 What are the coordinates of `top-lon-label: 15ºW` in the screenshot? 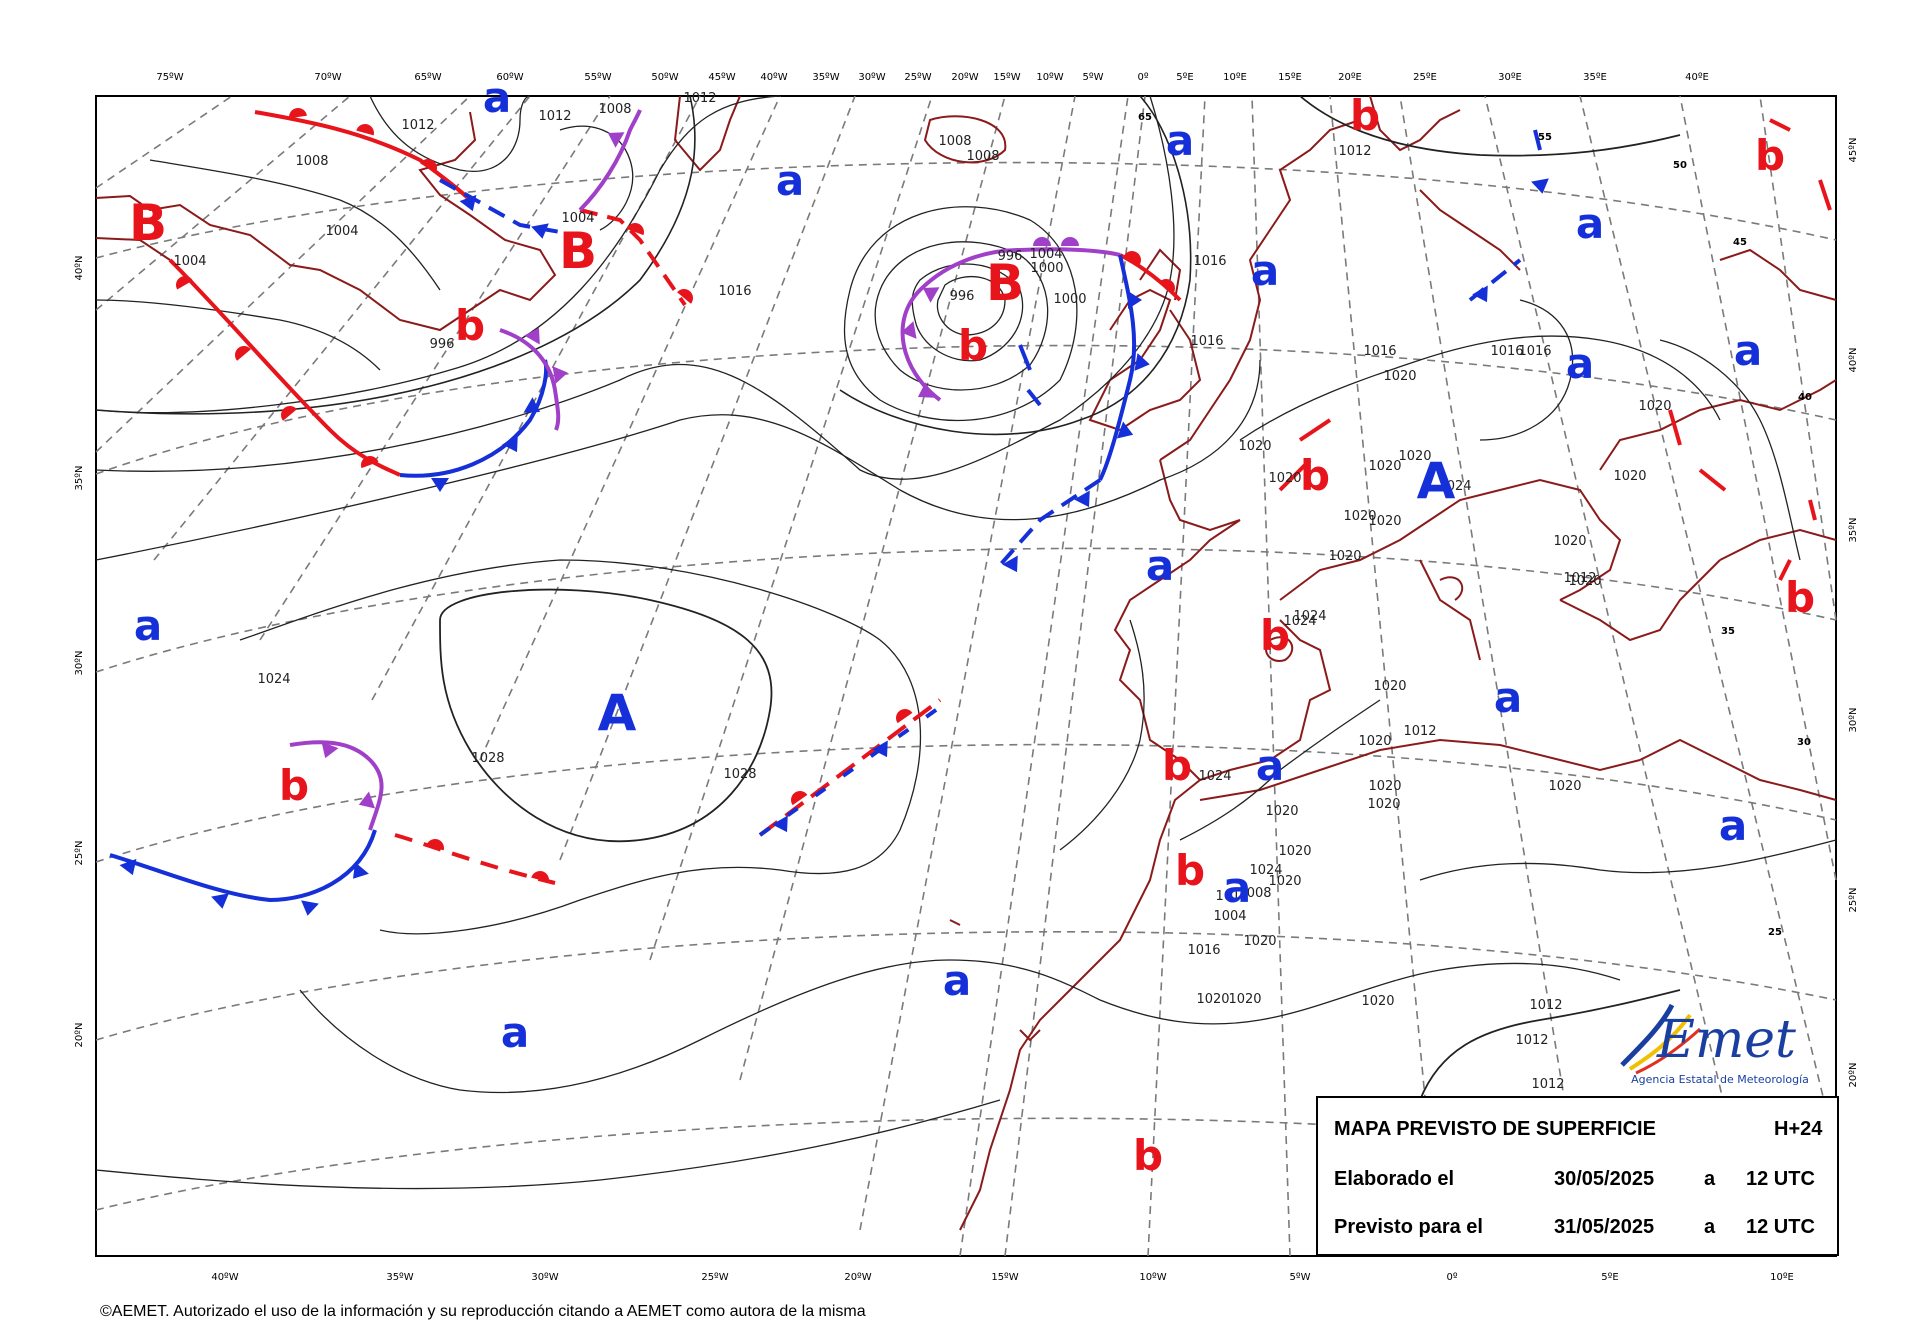 It's located at (1006, 77).